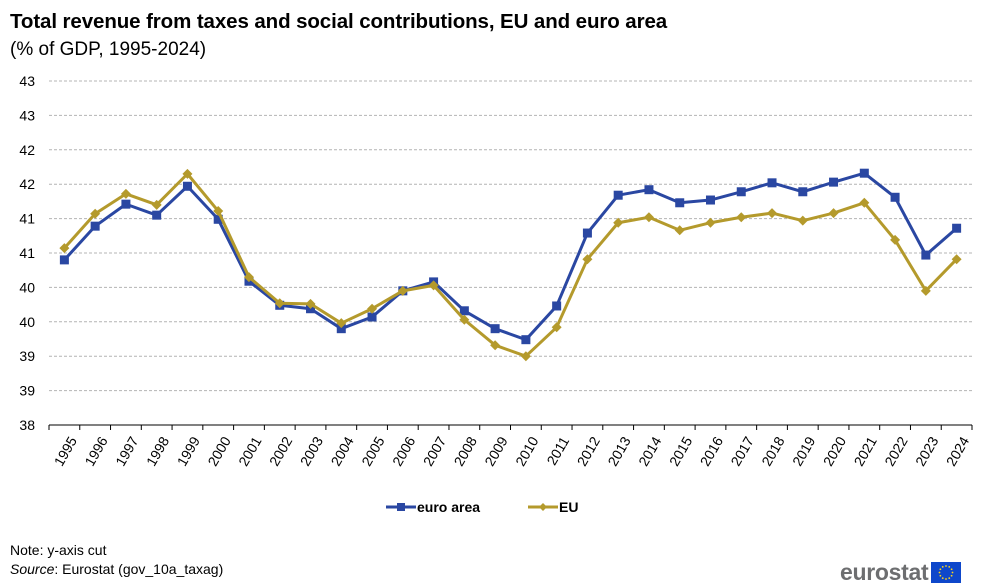  What do you see at coordinates (927, 451) in the screenshot?
I see `x-tick-label: 2023` at bounding box center [927, 451].